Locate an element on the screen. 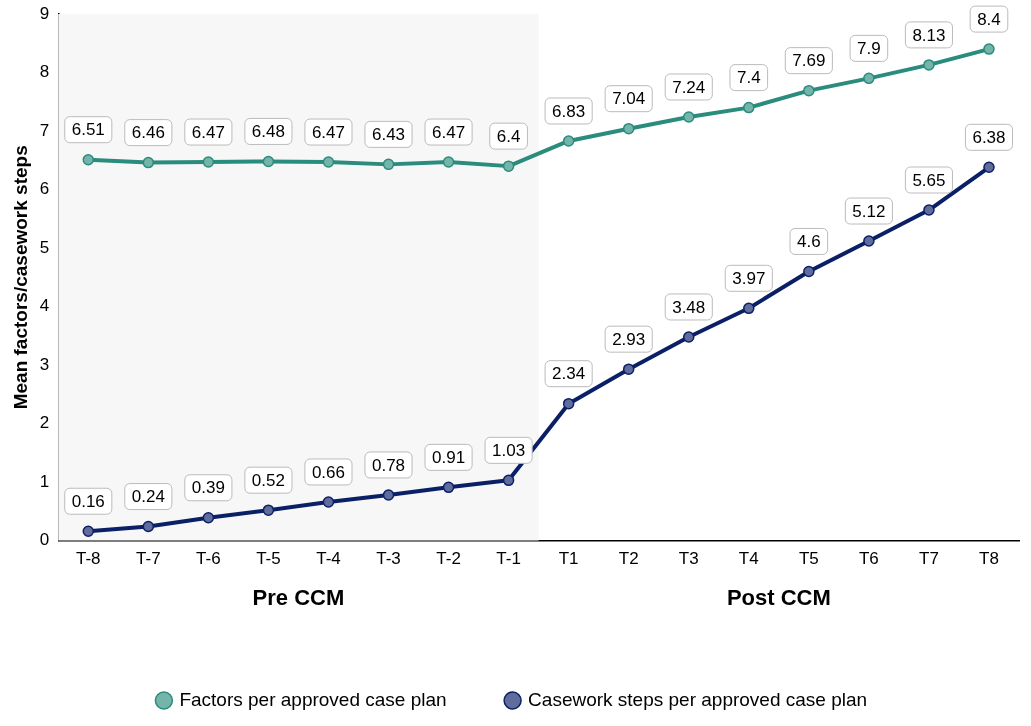 The width and height of the screenshot is (1031, 726). data-label: 6.48 is located at coordinates (268, 132).